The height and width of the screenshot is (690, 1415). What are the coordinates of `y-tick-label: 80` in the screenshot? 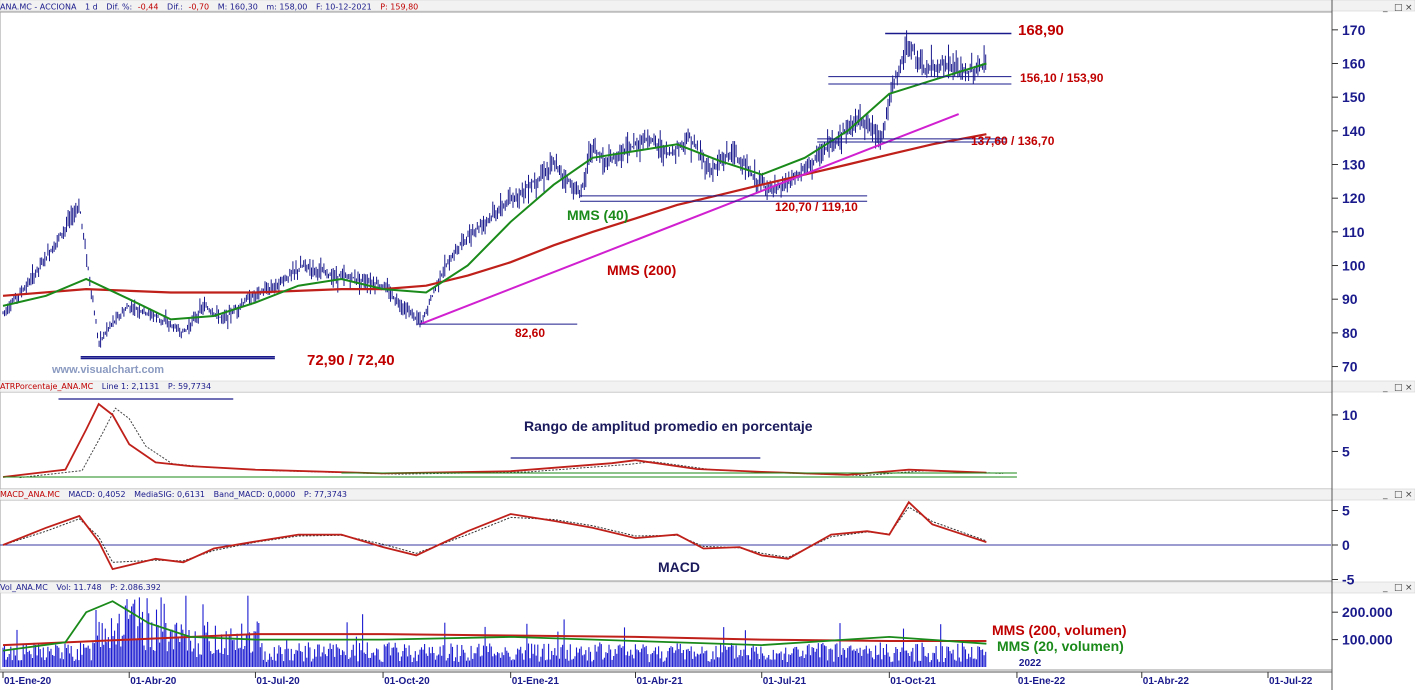 It's located at (1350, 333).